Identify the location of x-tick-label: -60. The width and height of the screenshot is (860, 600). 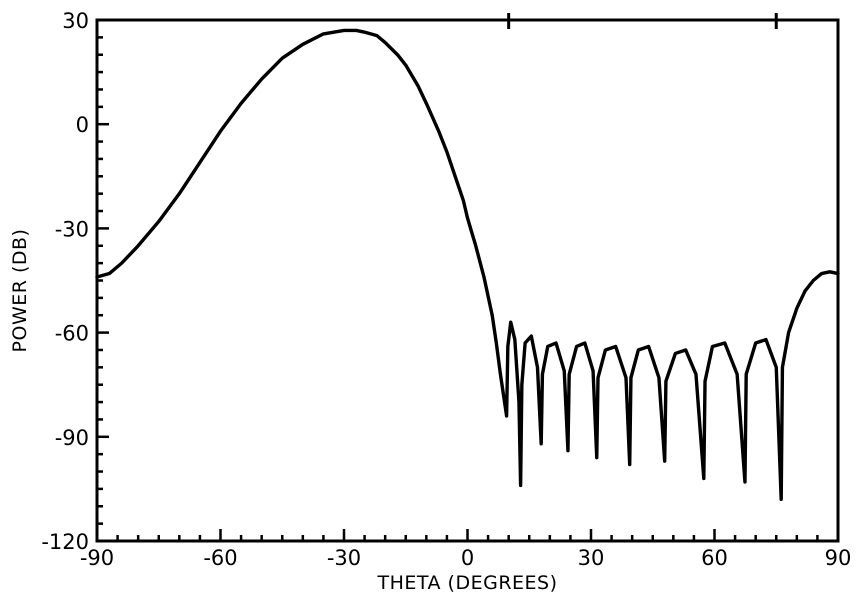
(220, 558).